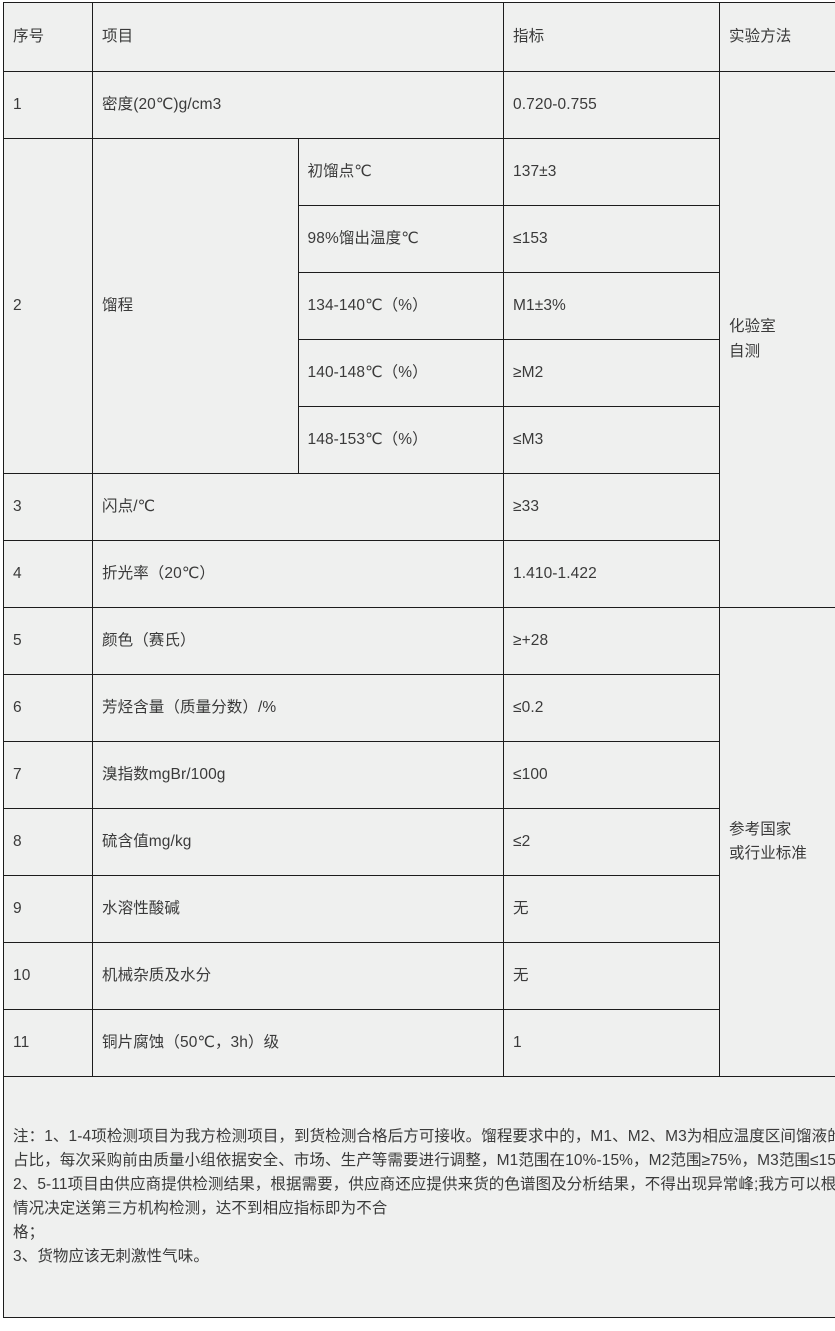 The height and width of the screenshot is (1331, 835). I want to click on cell-no: 1, so click(48, 105).